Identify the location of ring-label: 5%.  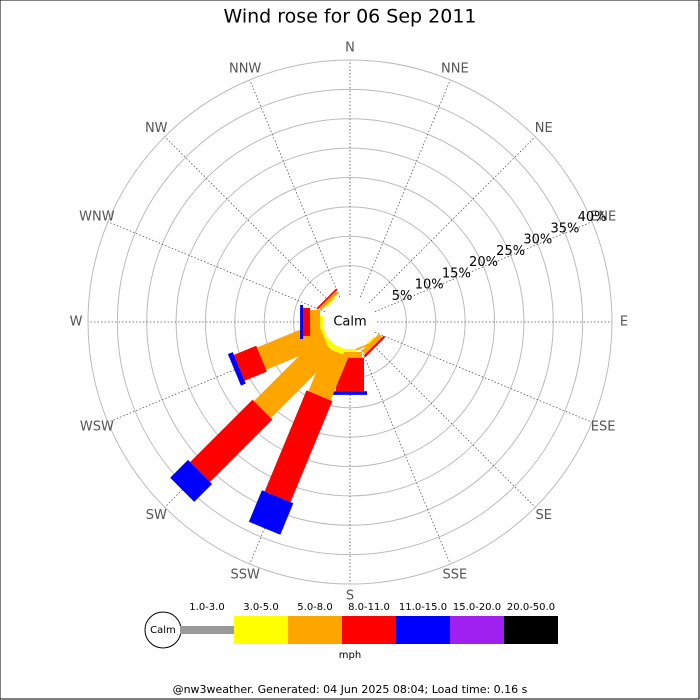
(402, 296).